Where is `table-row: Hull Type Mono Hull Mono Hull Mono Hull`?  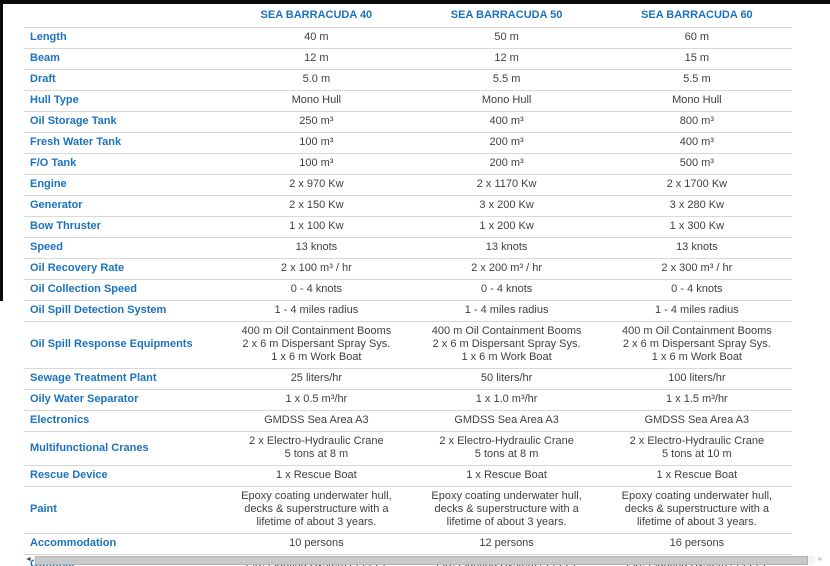 table-row: Hull Type Mono Hull Mono Hull Mono Hull is located at coordinates (408, 101).